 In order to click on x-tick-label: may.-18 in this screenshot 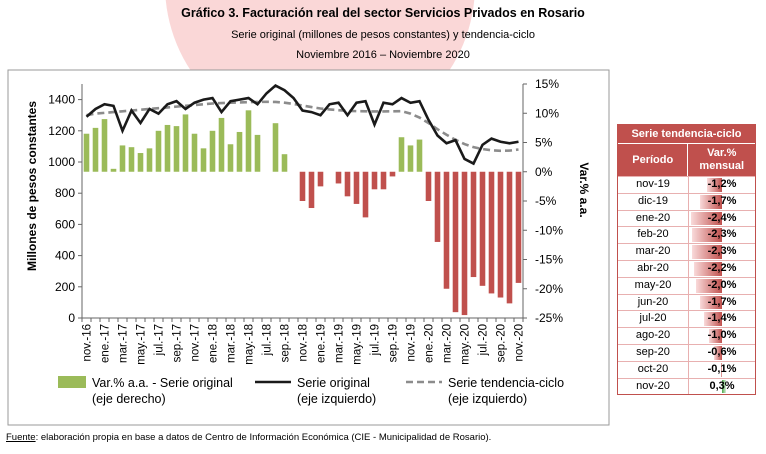, I will do `click(250, 344)`.